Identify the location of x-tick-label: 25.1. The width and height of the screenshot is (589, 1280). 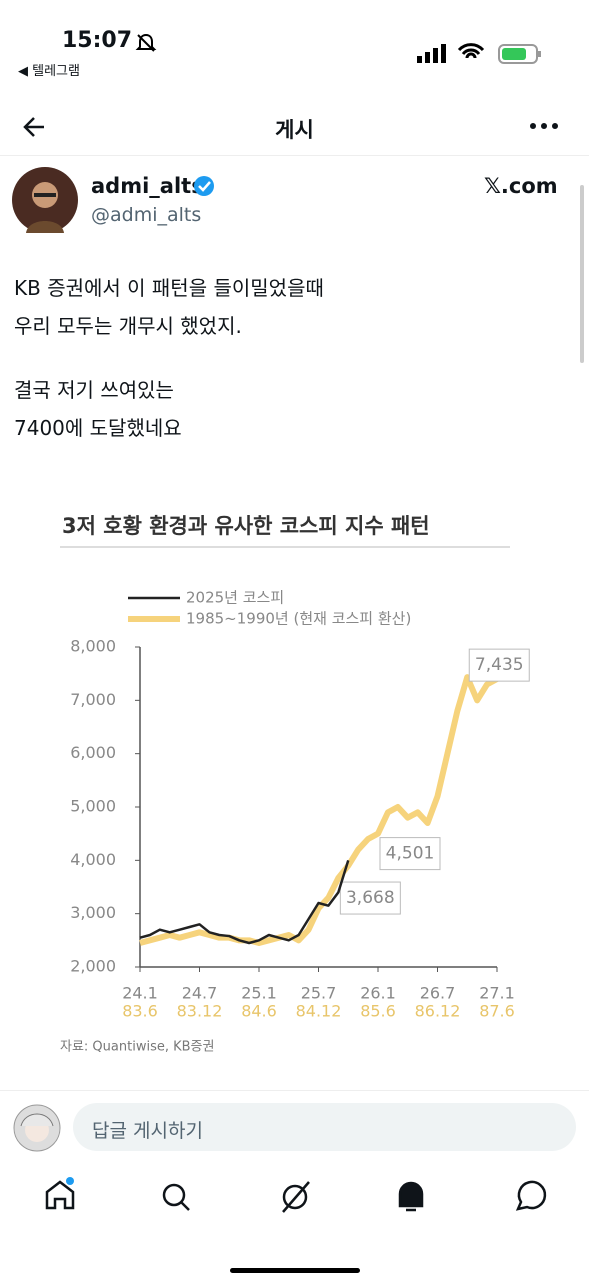
(259, 993).